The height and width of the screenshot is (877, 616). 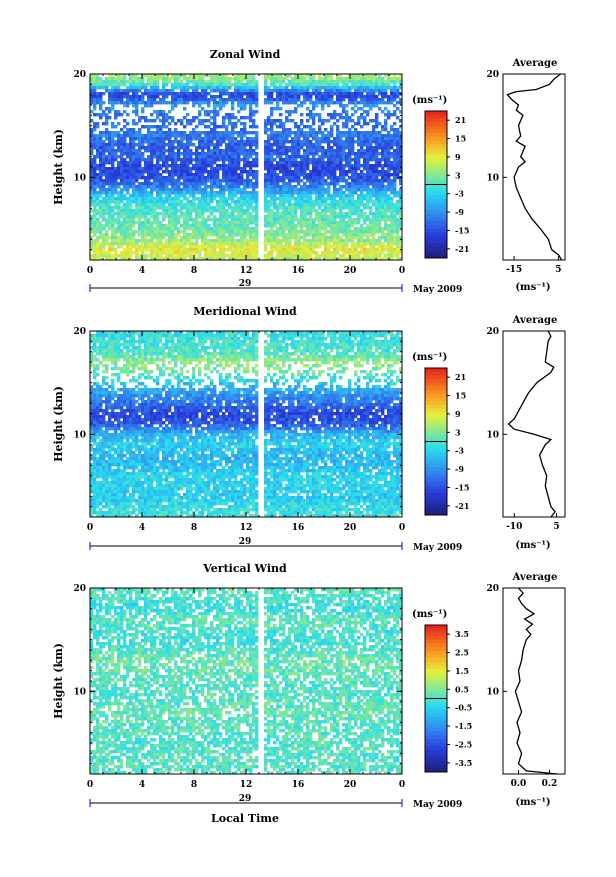 What do you see at coordinates (246, 167) in the screenshot?
I see `zonal-heatmap` at bounding box center [246, 167].